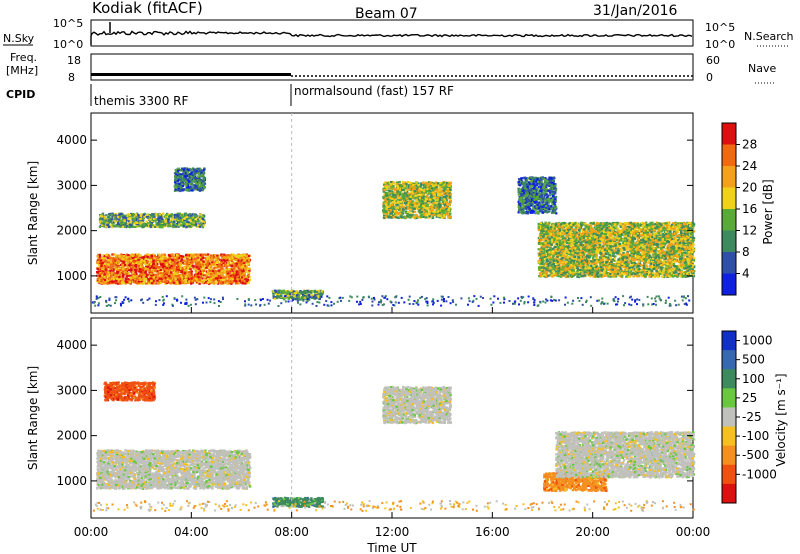 The width and height of the screenshot is (800, 554). I want to click on freq-tick-top: 18, so click(74, 60).